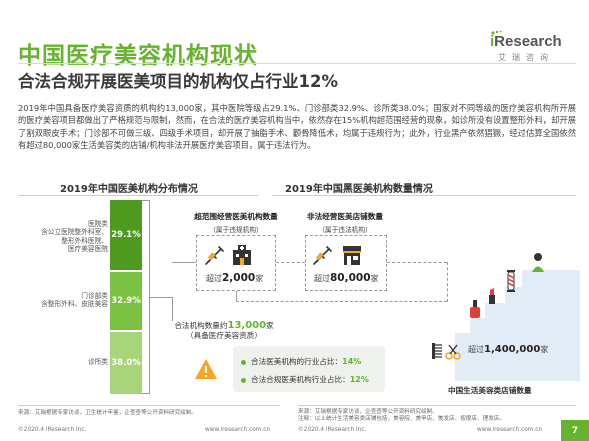  Describe the element at coordinates (508, 349) in the screenshot. I see `beauty-shop-count: 超过1,400,000家` at that location.